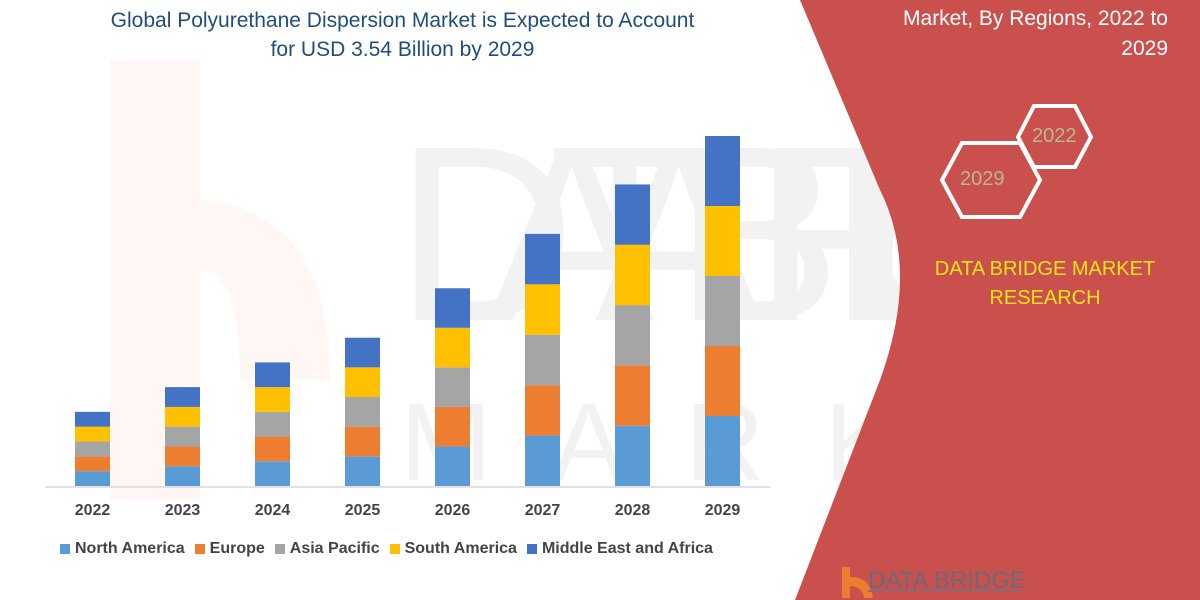 This screenshot has height=600, width=1200. Describe the element at coordinates (362, 441) in the screenshot. I see `bar-2025-europe` at that location.